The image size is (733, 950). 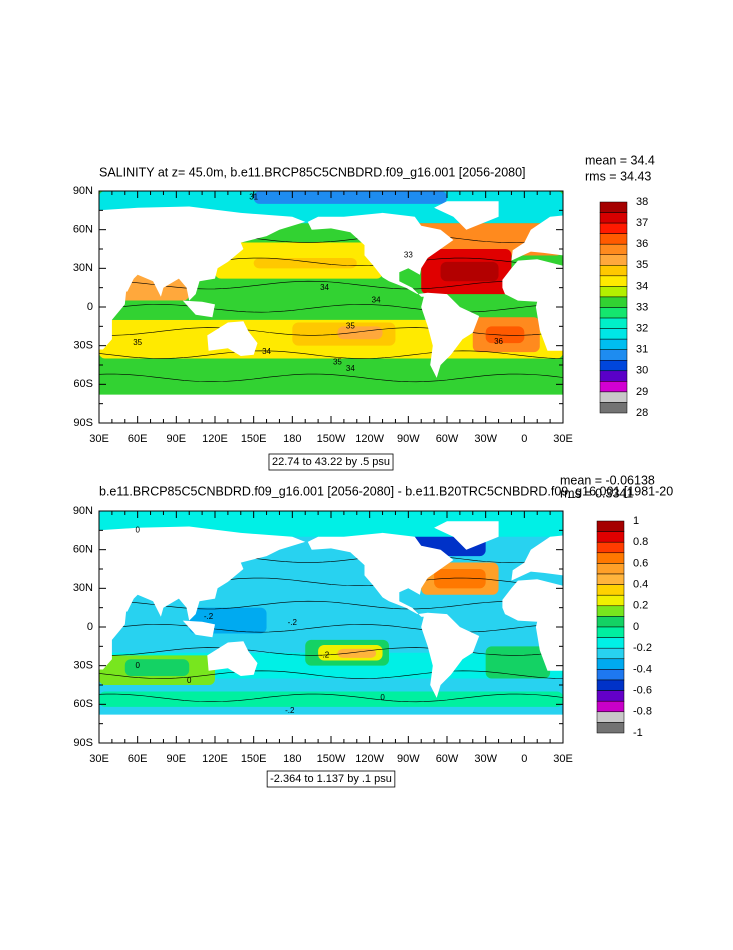 I want to click on colorbar-label: 33, so click(x=642, y=307).